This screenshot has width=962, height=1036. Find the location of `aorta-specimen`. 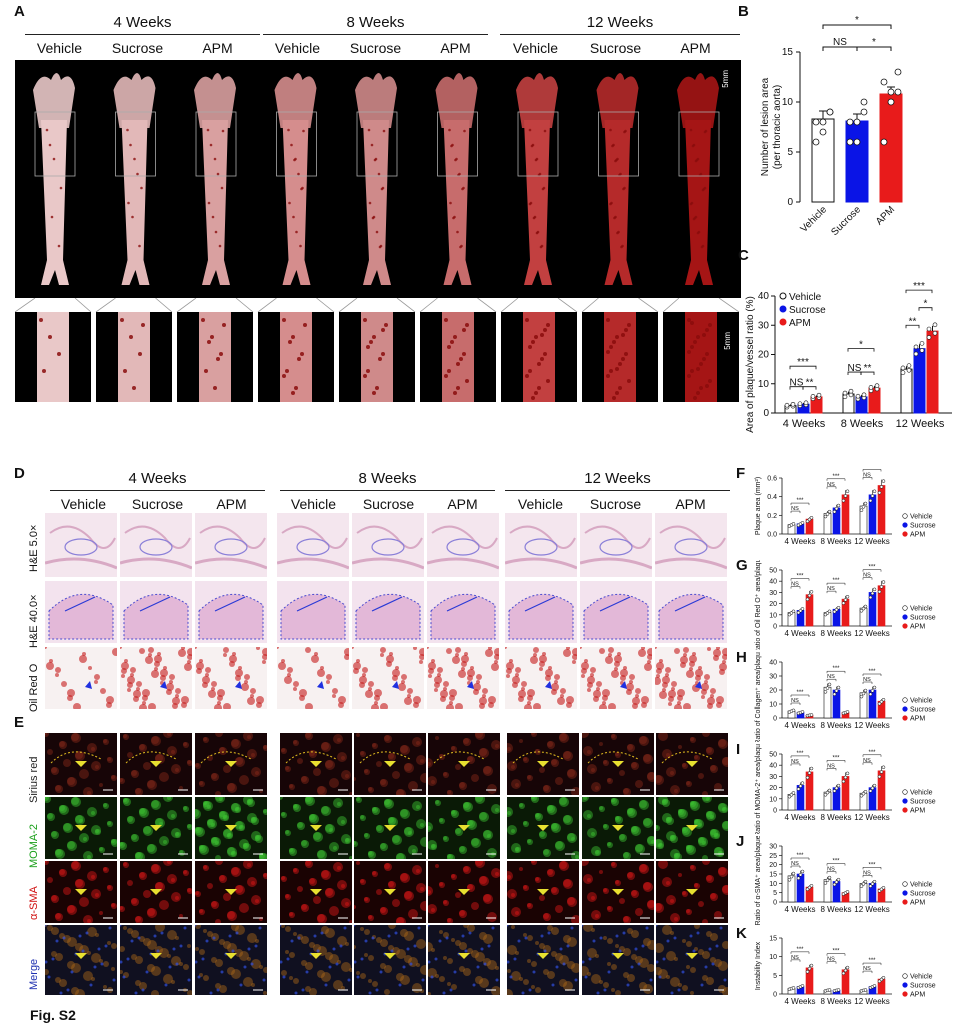

aorta-specimen is located at coordinates (456, 179).